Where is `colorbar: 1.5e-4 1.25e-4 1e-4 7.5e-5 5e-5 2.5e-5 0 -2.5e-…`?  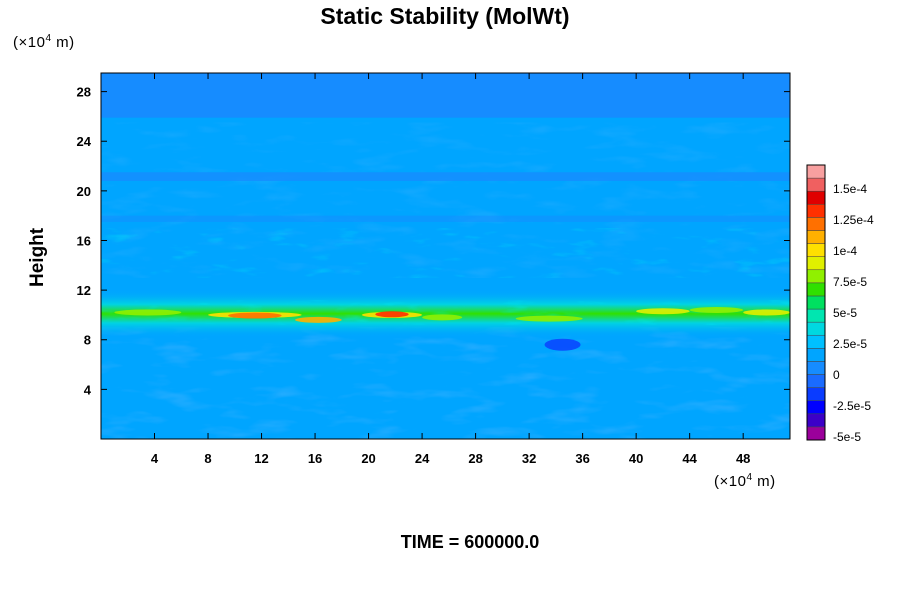
colorbar: 1.5e-4 1.25e-4 1e-4 7.5e-5 5e-5 2.5e-5 0 -2.5e-… is located at coordinates (840, 304).